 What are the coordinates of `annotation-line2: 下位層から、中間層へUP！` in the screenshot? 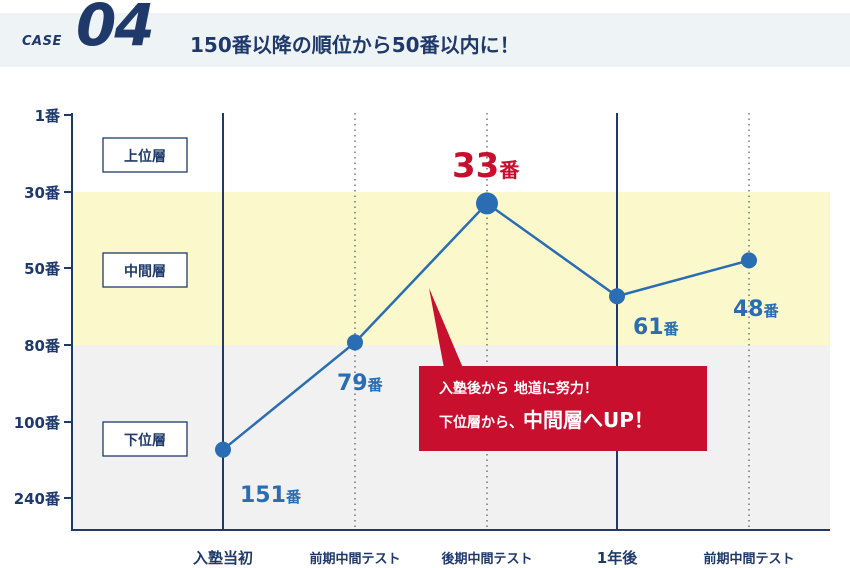 It's located at (573, 421).